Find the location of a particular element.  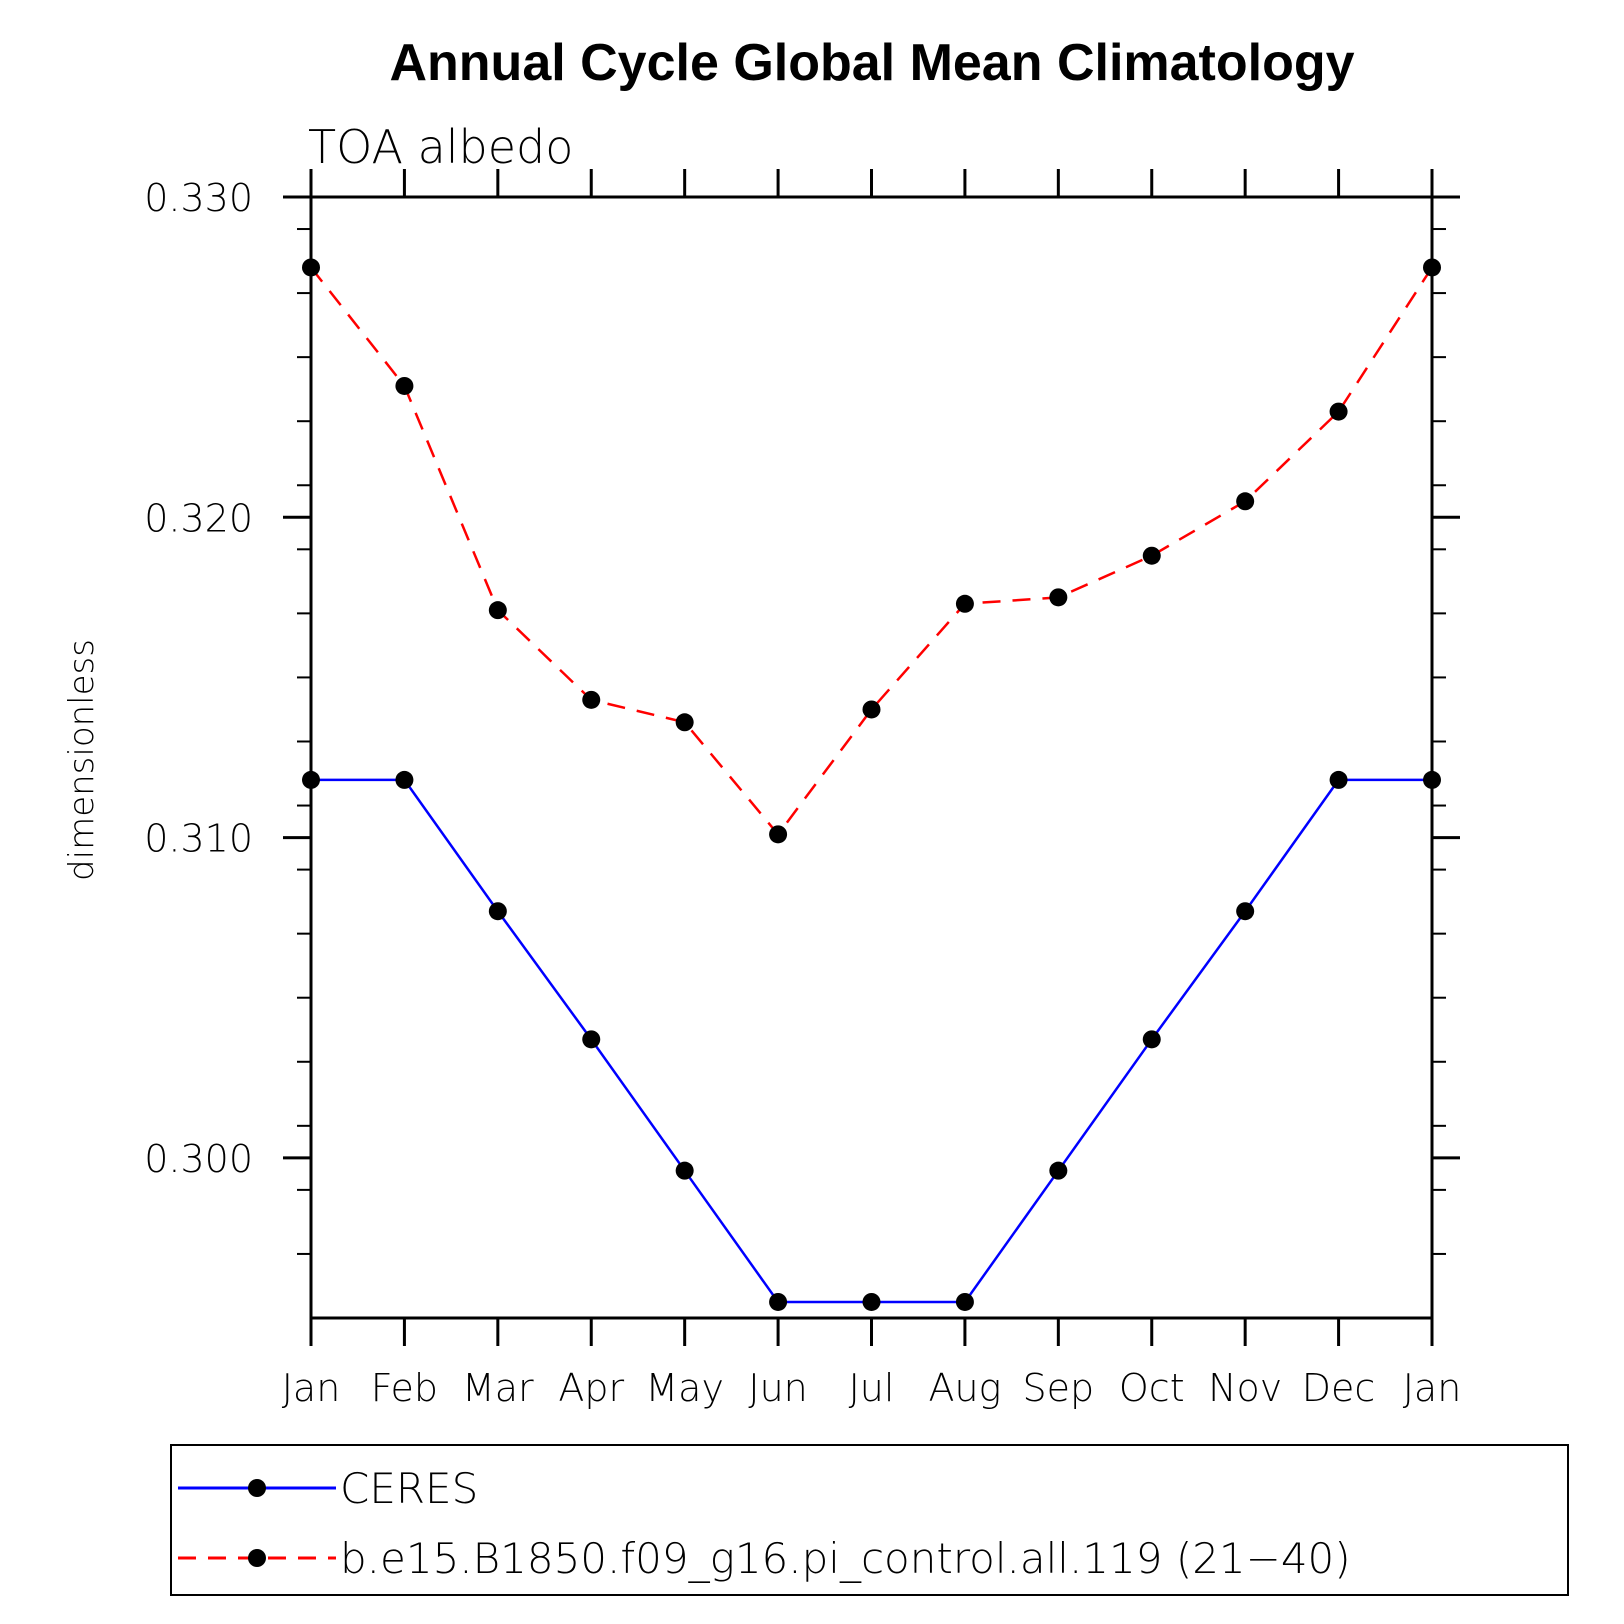

y-tick-label: 0.310 is located at coordinates (198, 839).